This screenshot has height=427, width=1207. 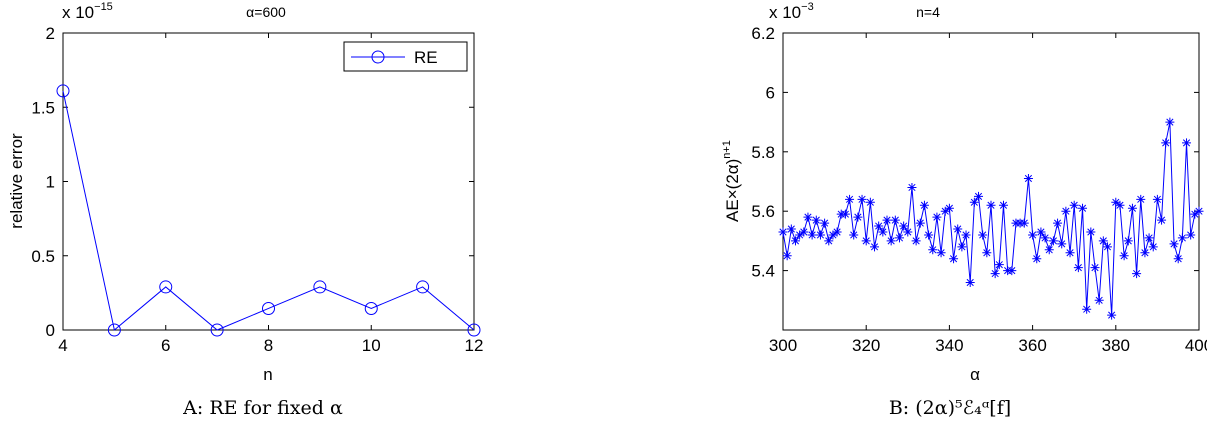 What do you see at coordinates (43, 107) in the screenshot?
I see `y-tick-label: 1.5` at bounding box center [43, 107].